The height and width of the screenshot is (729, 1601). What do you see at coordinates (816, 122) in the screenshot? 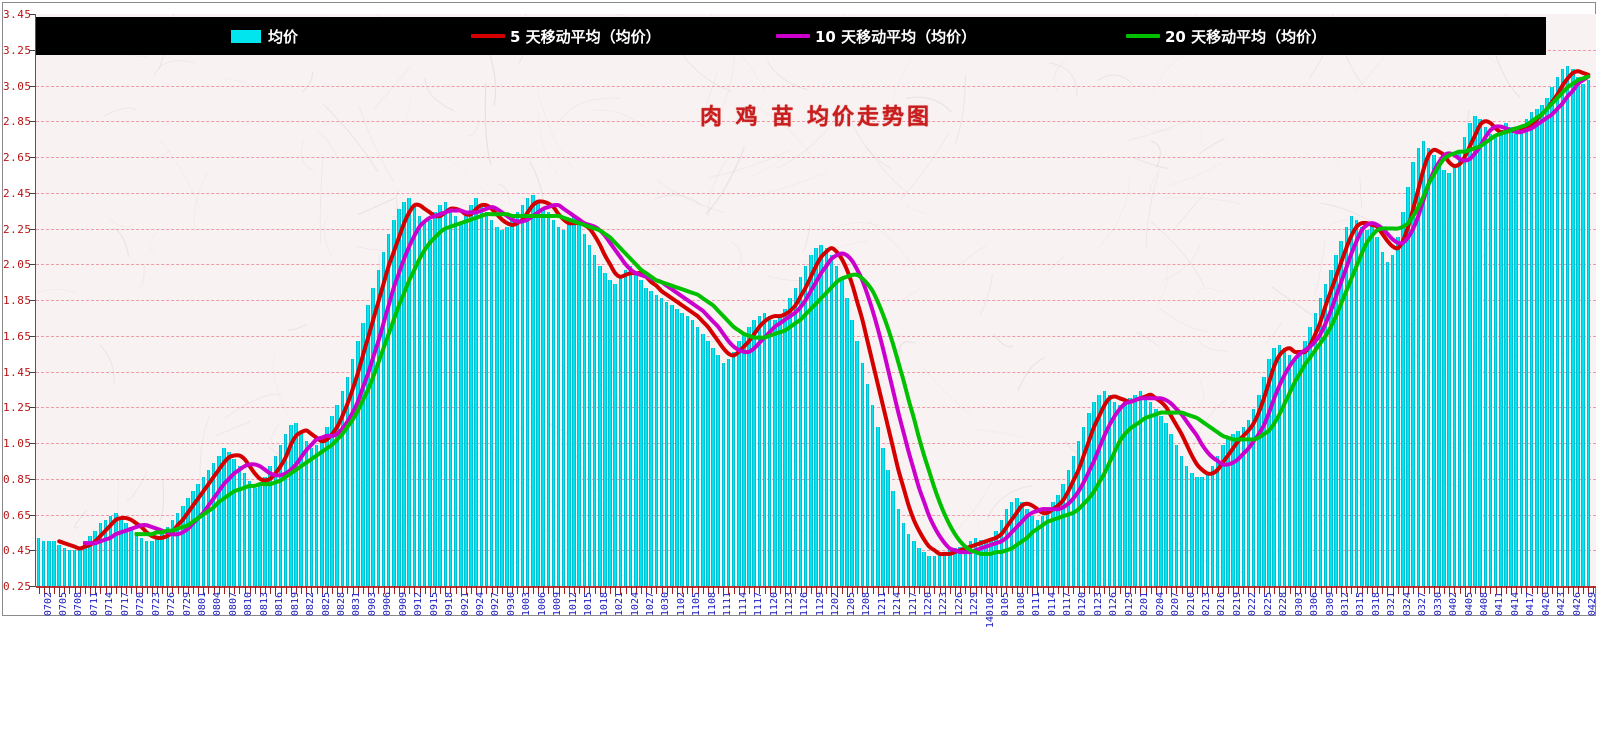
I see `gridline` at bounding box center [816, 122].